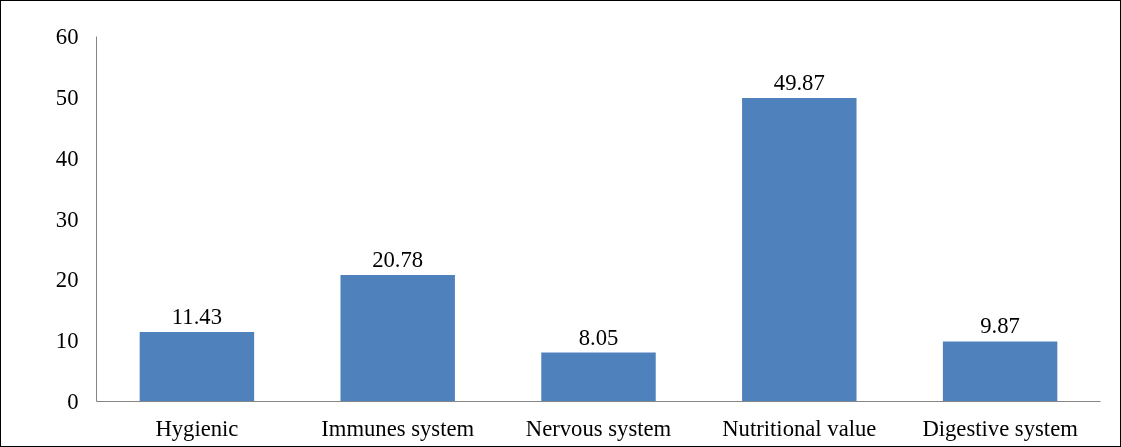  What do you see at coordinates (598, 337) in the screenshot?
I see `data-label: 8.05` at bounding box center [598, 337].